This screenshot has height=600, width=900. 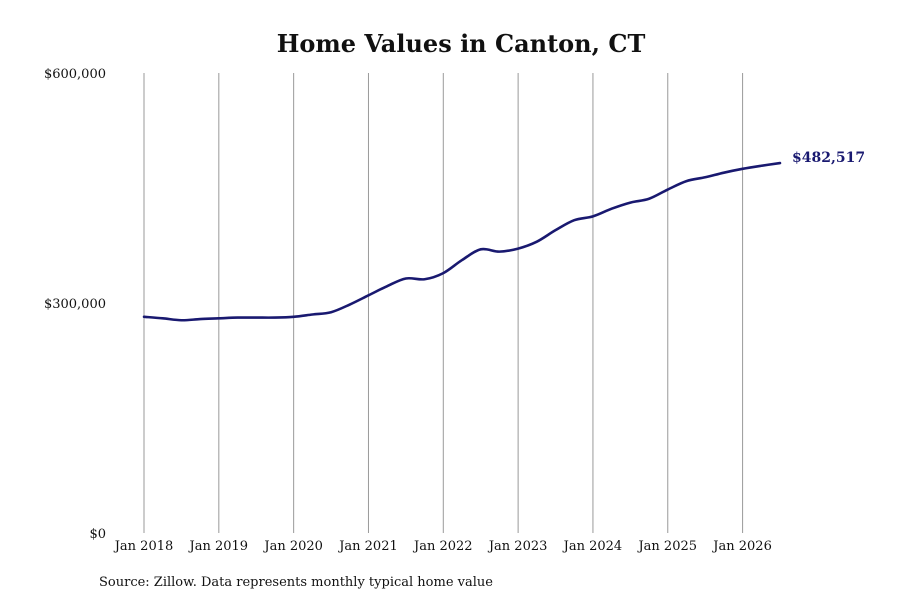 What do you see at coordinates (143, 546) in the screenshot?
I see `x-tick-label: Jan 2018` at bounding box center [143, 546].